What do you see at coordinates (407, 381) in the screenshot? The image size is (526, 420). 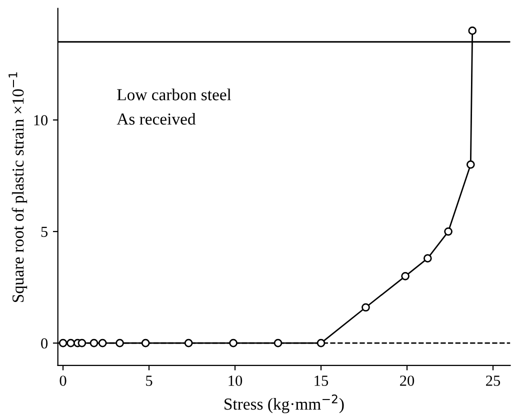 I see `x-tick-label: 20` at bounding box center [407, 381].